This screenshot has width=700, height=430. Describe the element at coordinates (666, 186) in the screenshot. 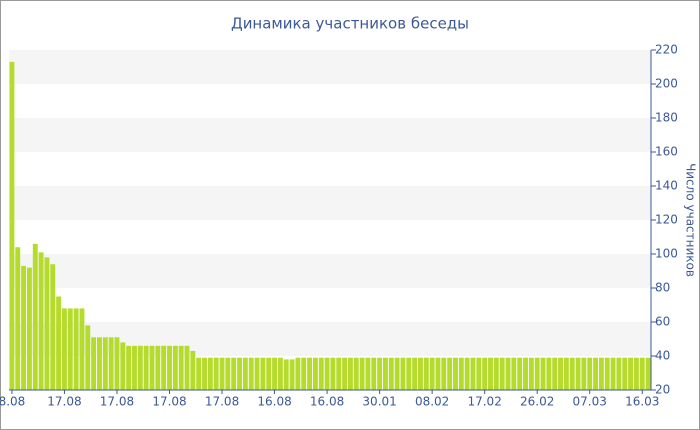

I see `y-tick-label: 140` at that location.